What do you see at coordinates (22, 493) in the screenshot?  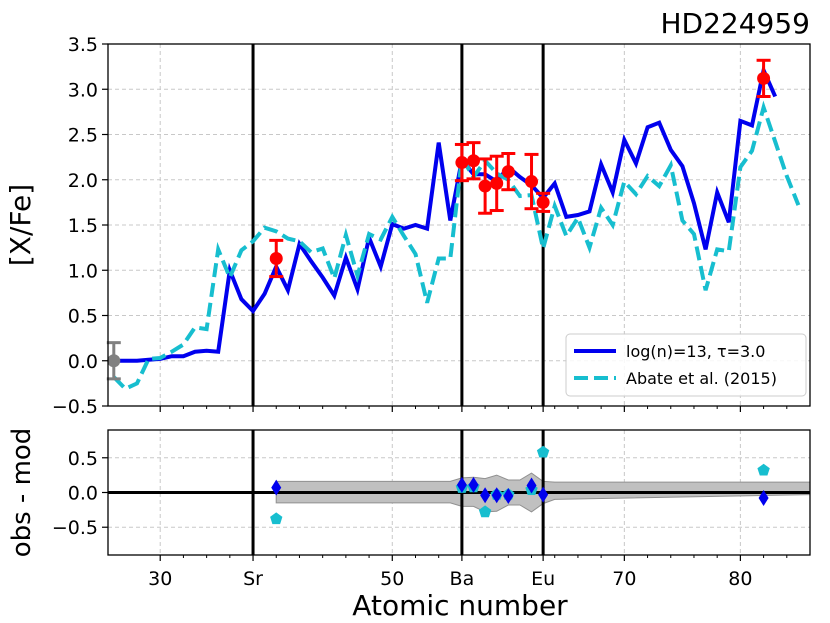 I see `bottom-y-axis-label: obs - mod` at bounding box center [22, 493].